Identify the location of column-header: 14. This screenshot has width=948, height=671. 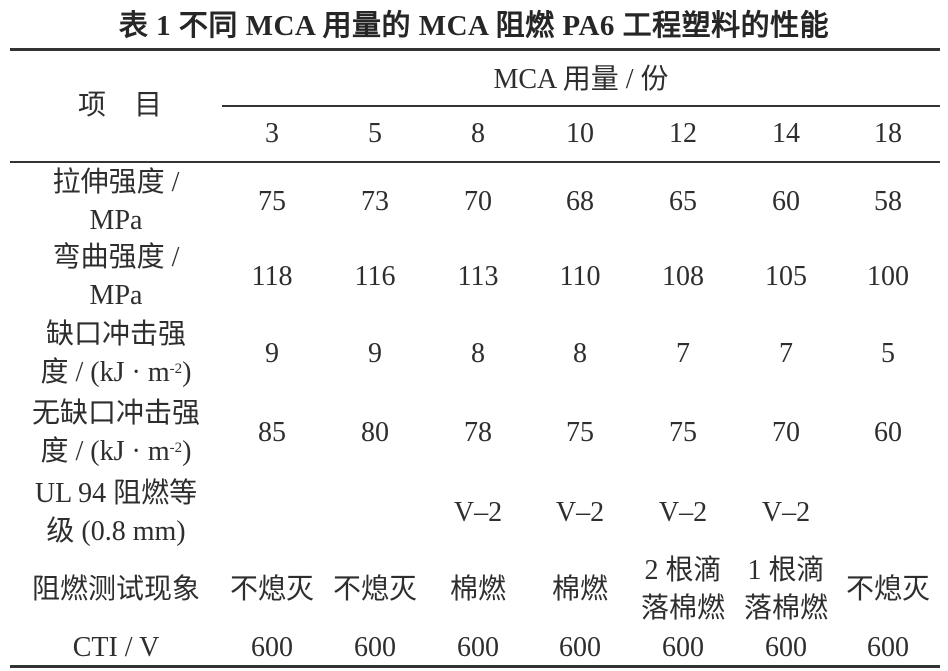
(786, 133).